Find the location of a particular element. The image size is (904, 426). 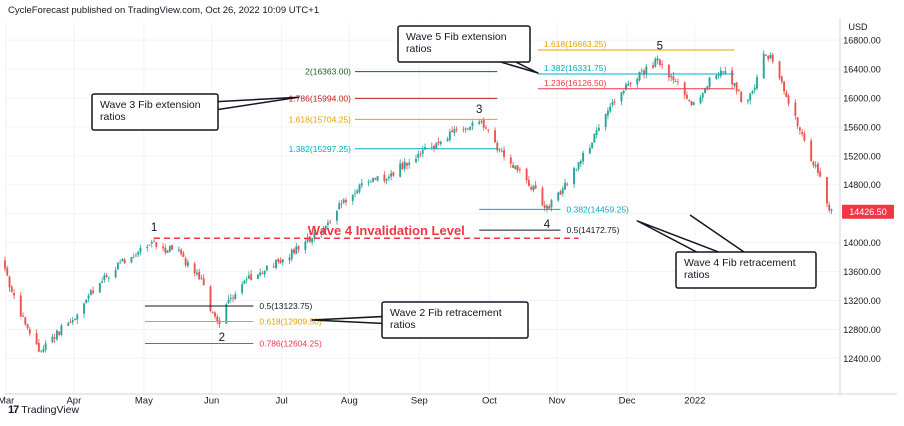

last-price-label: 14426.50 is located at coordinates (868, 212).